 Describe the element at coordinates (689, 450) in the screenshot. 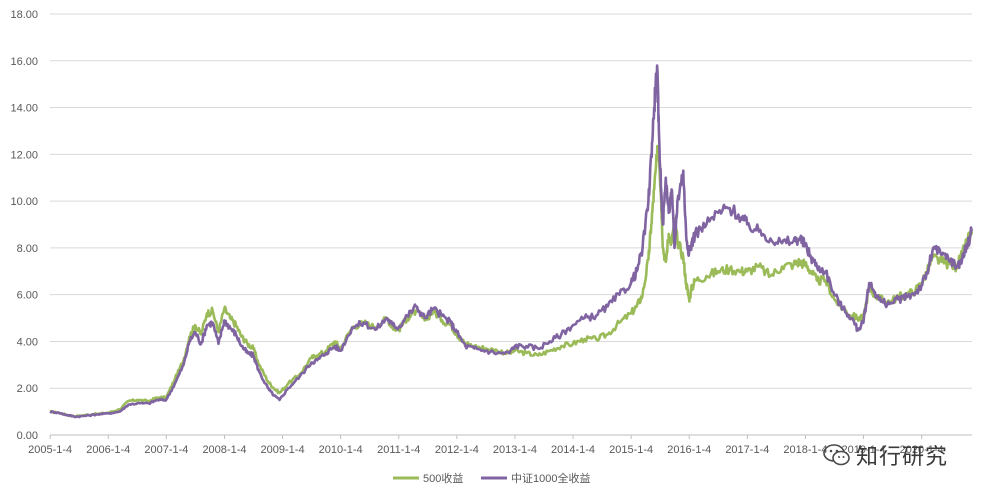

I see `x-tick-label: 2016-1-4` at that location.